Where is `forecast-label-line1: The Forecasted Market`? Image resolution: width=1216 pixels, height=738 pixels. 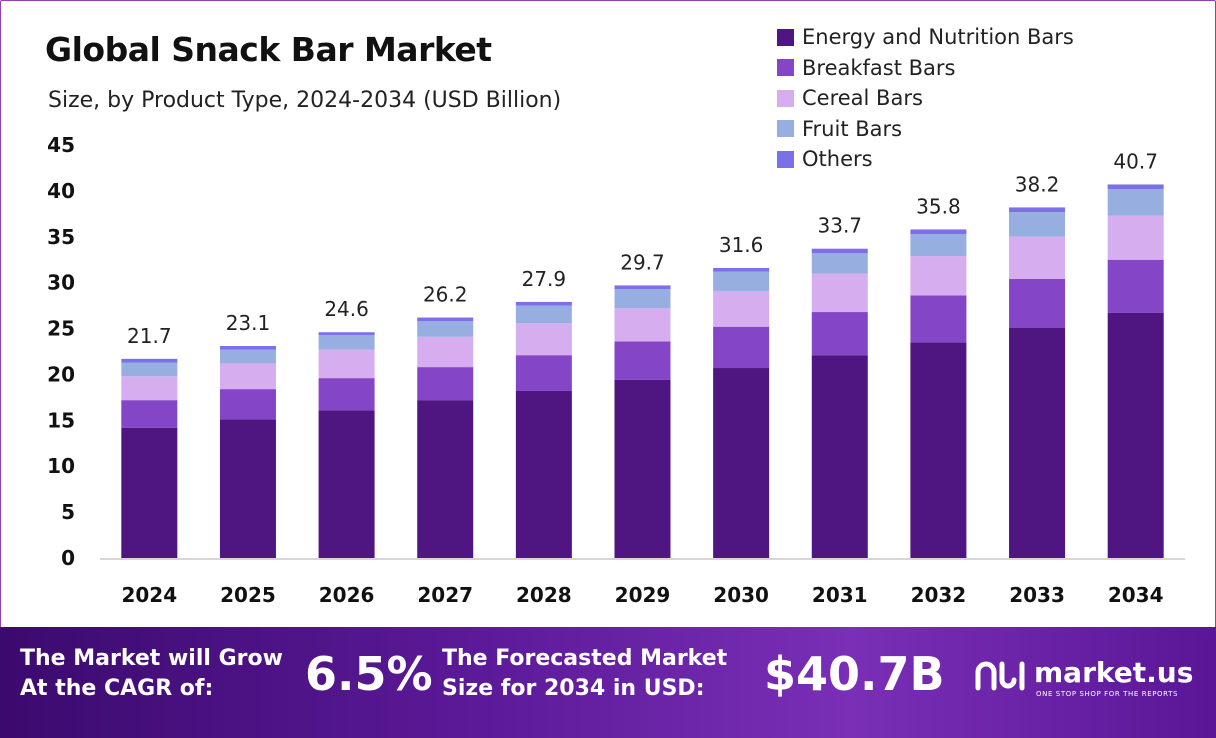
forecast-label-line1: The Forecasted Market is located at coordinates (585, 658).